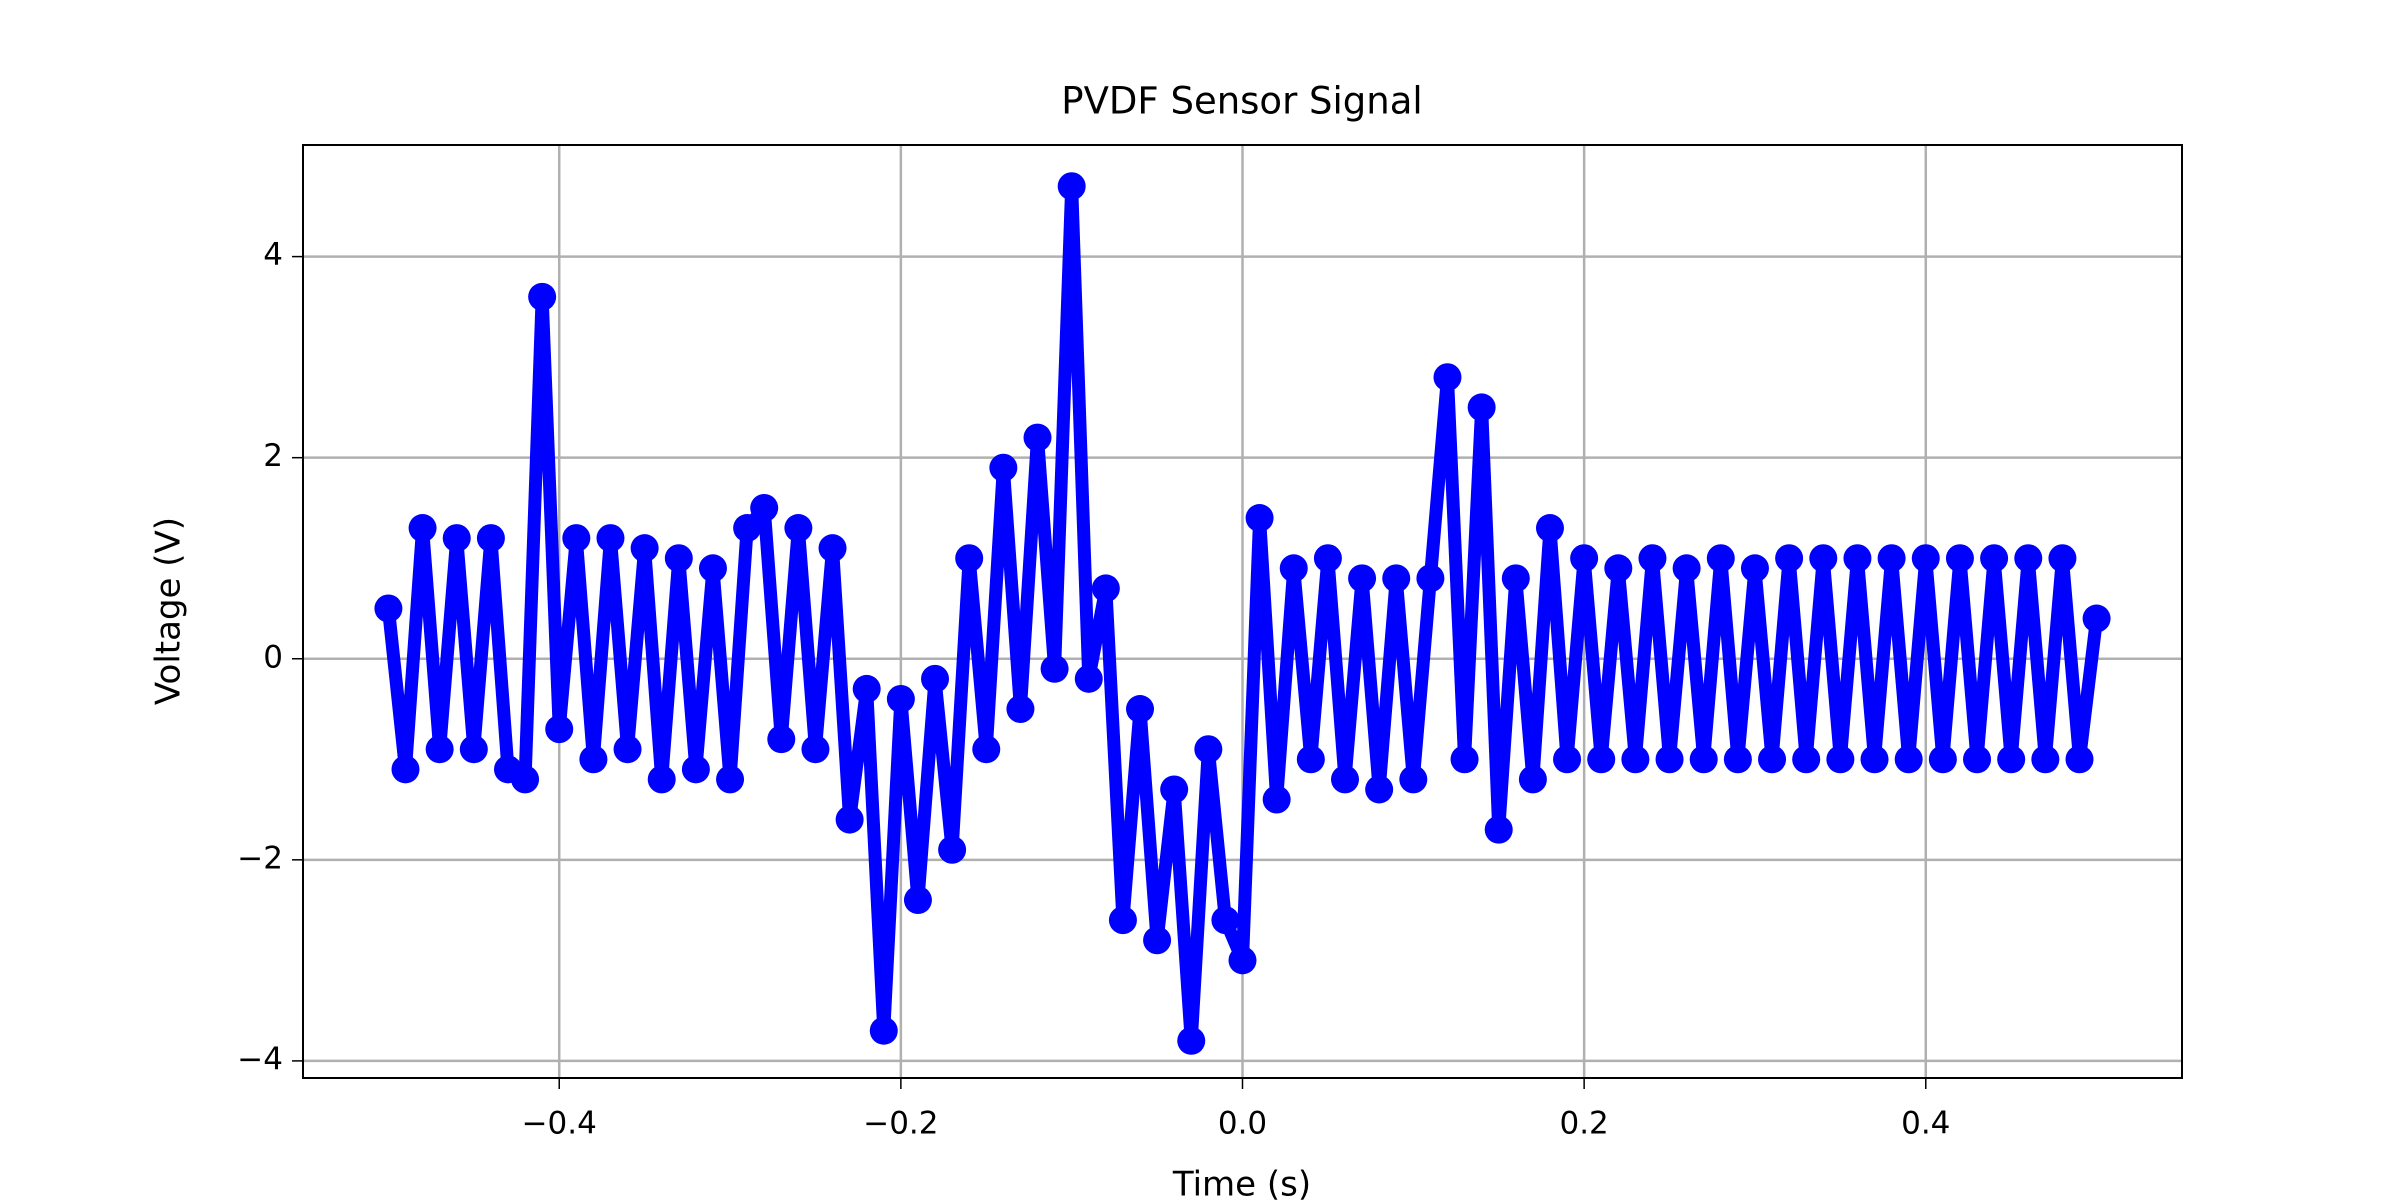  I want to click on x-axis-label: Time (s), so click(1241, 1182).